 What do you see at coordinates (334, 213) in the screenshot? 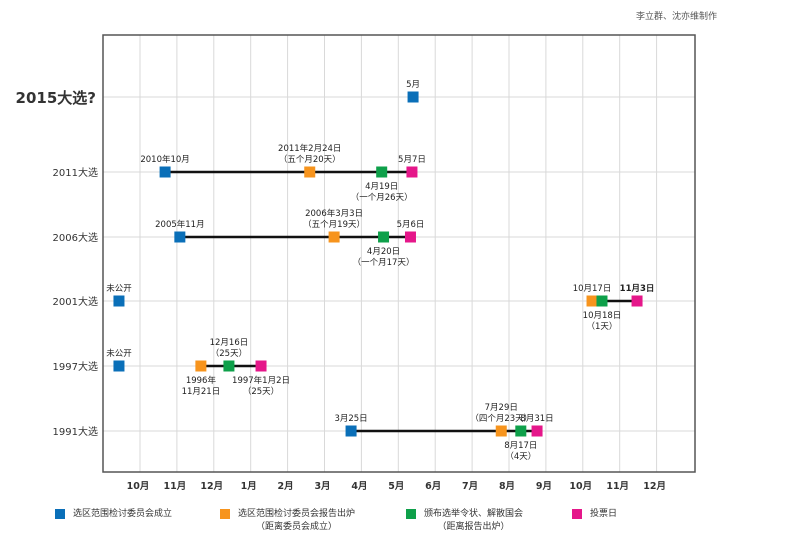
I see `event-label: 2006年3月3日` at bounding box center [334, 213].